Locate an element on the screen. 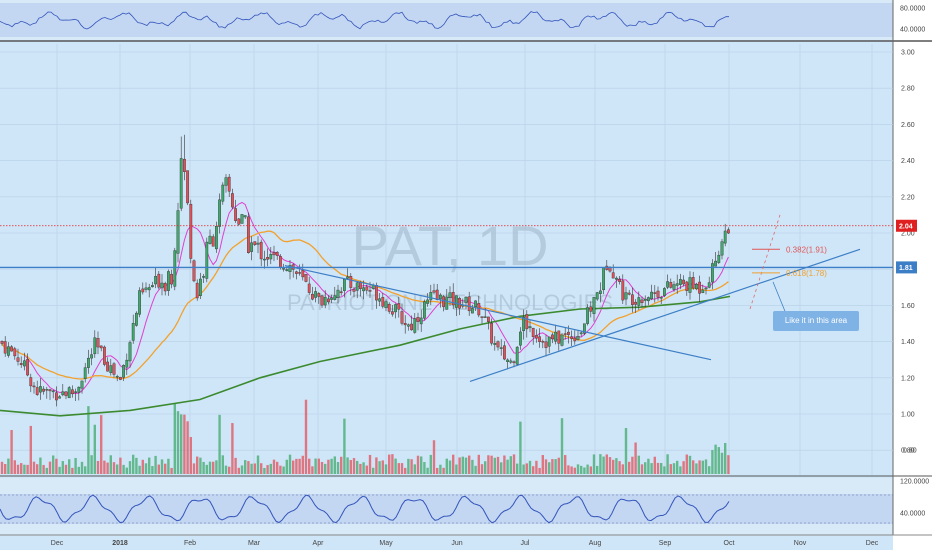 This screenshot has width=932, height=550. price-axis-panel is located at coordinates (912, 275).